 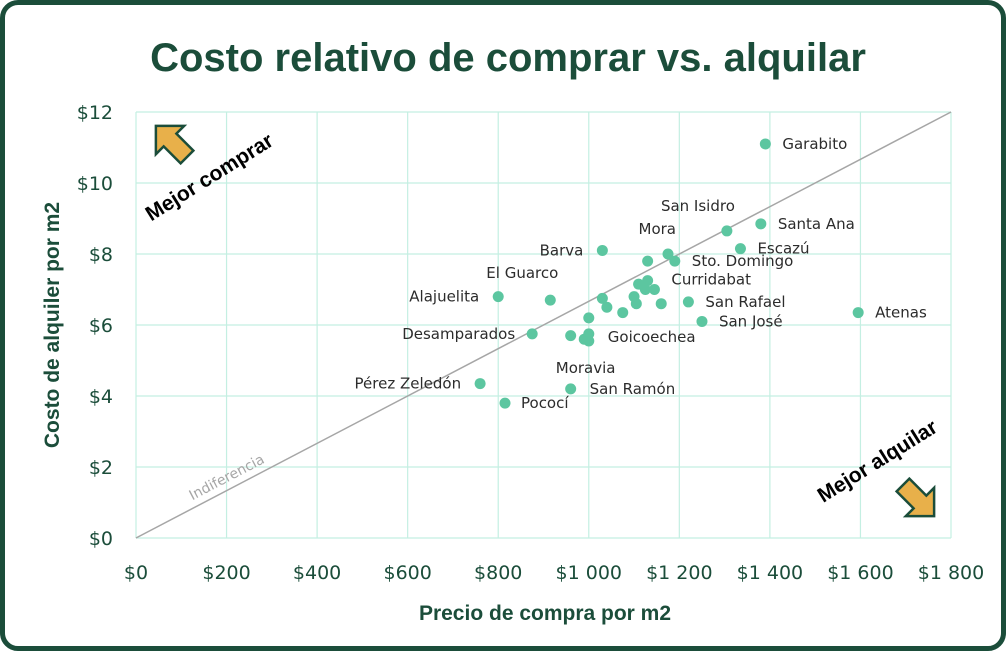 I want to click on arrow-down-right-icon, so click(x=915, y=497).